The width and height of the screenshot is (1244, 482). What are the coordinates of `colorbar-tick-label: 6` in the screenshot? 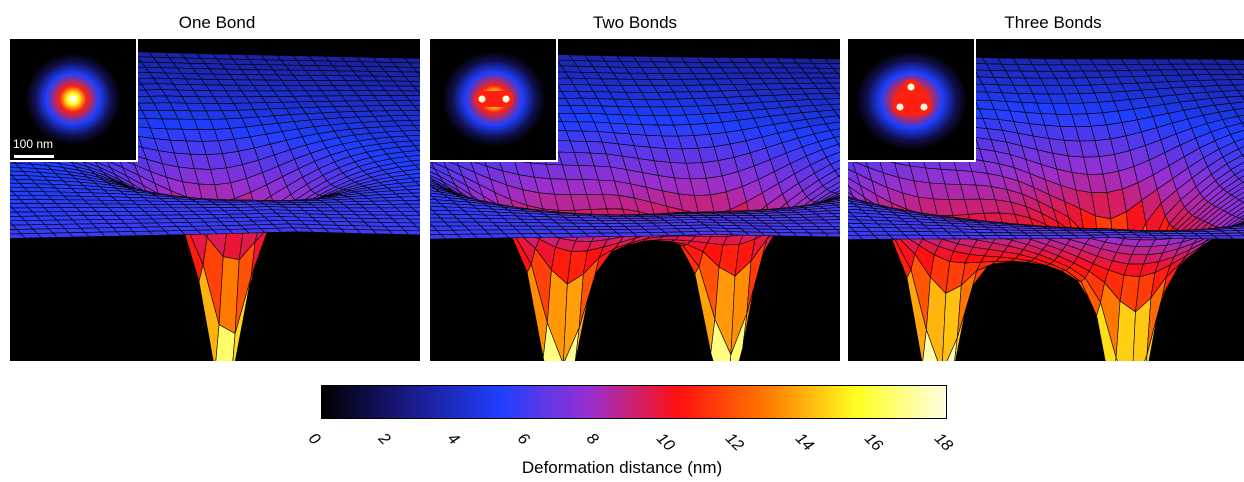 It's located at (522, 439).